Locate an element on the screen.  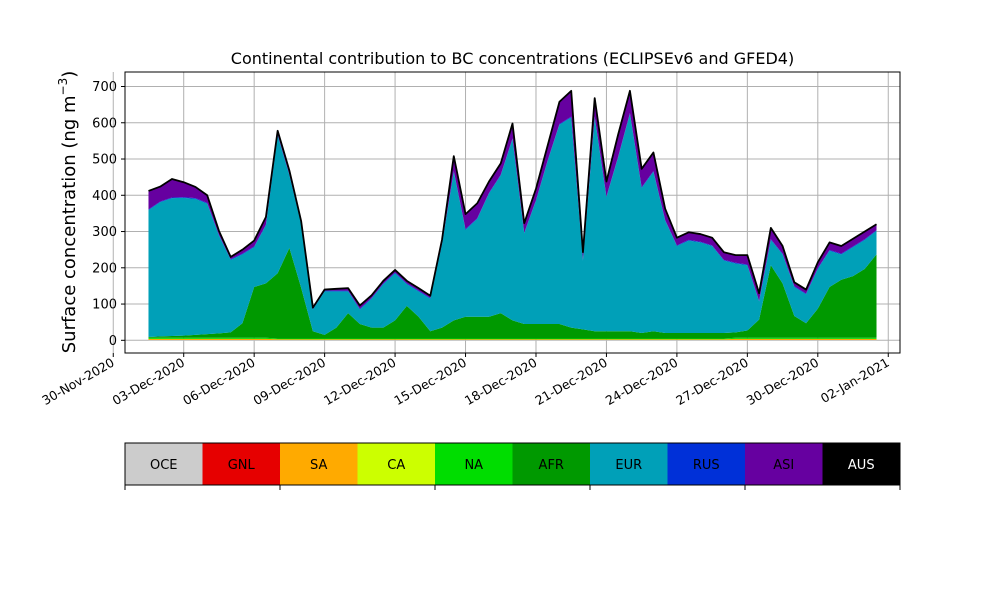
legend-label-rus: RUS is located at coordinates (706, 465).